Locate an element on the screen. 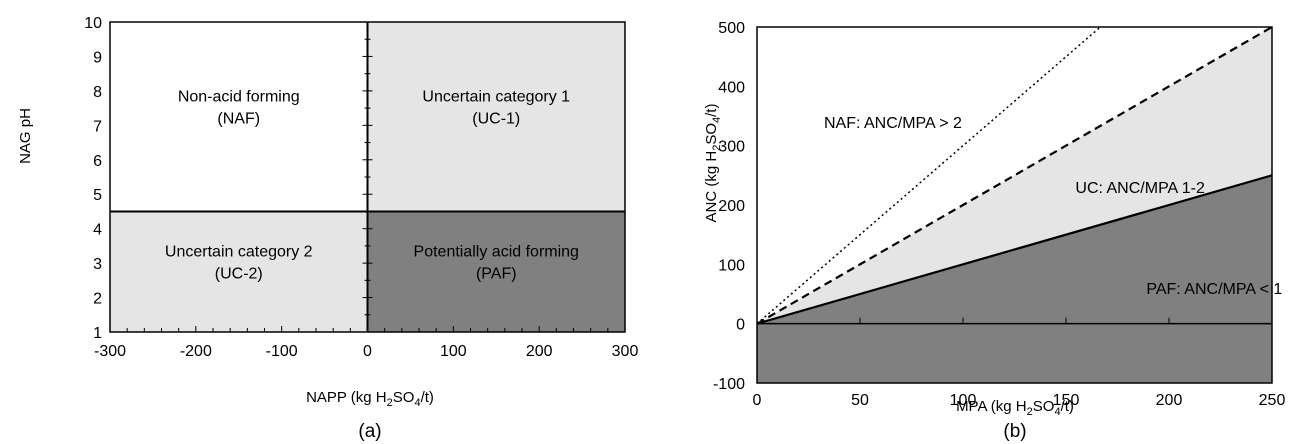 This screenshot has width=1293, height=444. x-tick-label: 300 is located at coordinates (625, 351).